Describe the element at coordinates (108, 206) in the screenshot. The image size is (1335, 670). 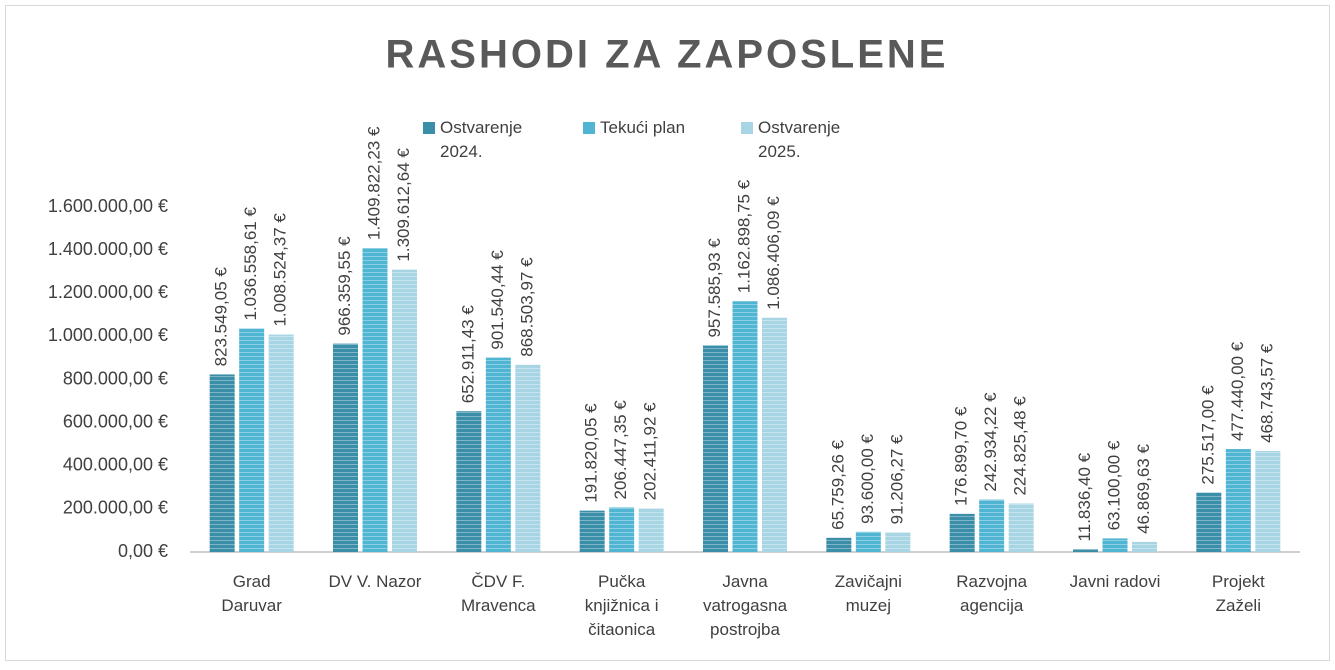
I see `y-tick-label: 1.600.000,00 €` at that location.